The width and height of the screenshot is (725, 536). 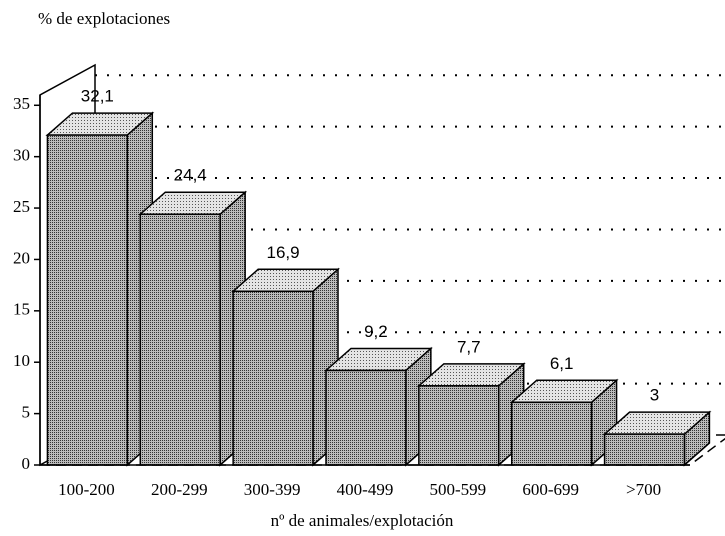 I want to click on x-tick-label: 300-399, so click(x=272, y=489).